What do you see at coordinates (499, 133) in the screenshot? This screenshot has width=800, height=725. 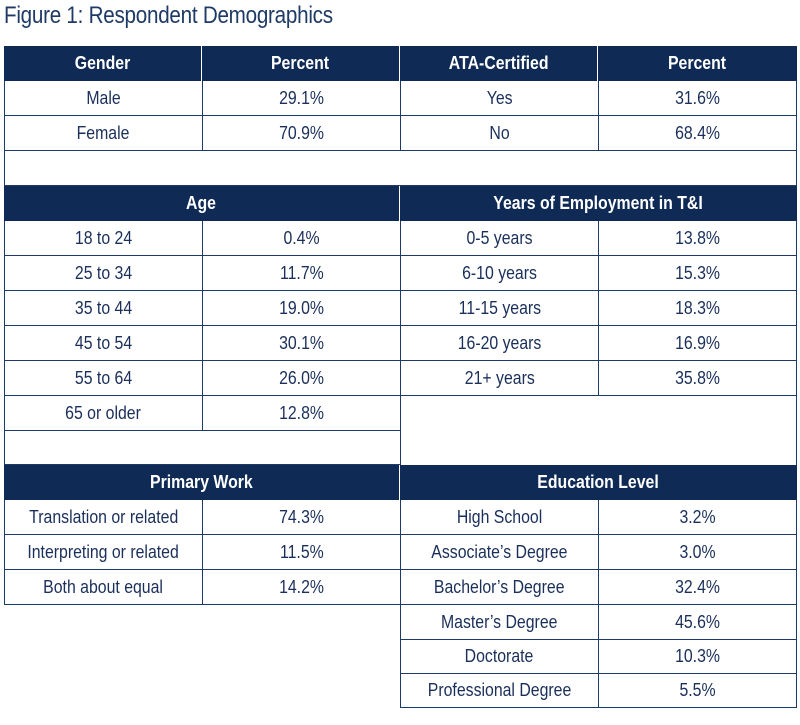 I see `ata-label: No` at bounding box center [499, 133].